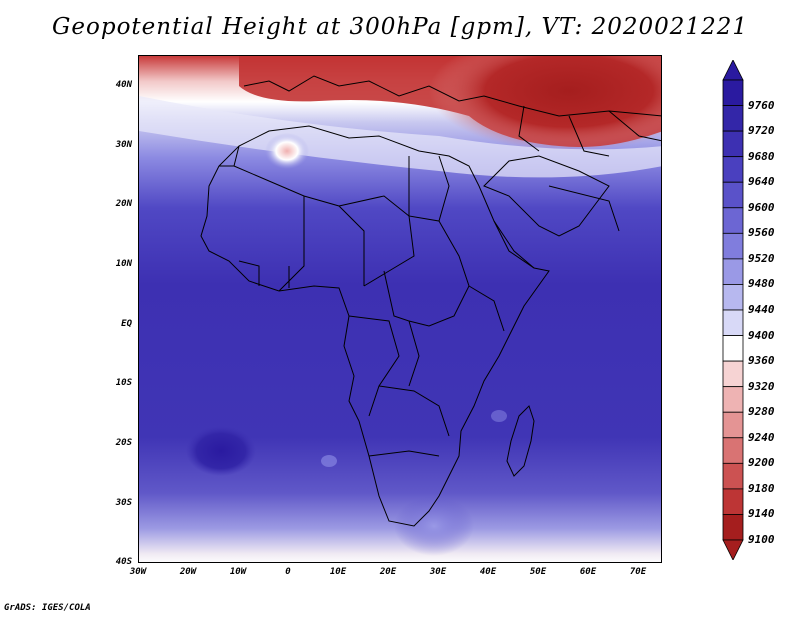  What do you see at coordinates (438, 572) in the screenshot?
I see `lon-tick-label: 30E` at bounding box center [438, 572].